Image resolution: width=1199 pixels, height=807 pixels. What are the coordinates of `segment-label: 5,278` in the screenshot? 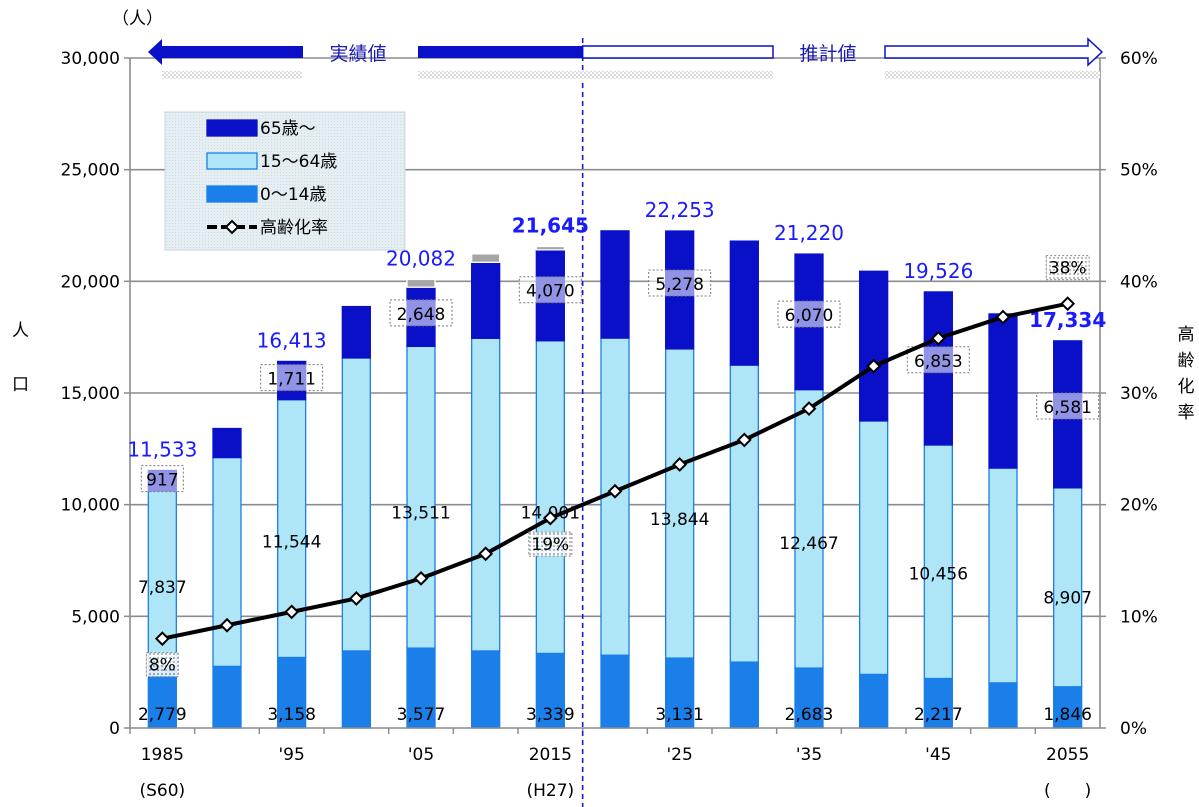 It's located at (679, 285).